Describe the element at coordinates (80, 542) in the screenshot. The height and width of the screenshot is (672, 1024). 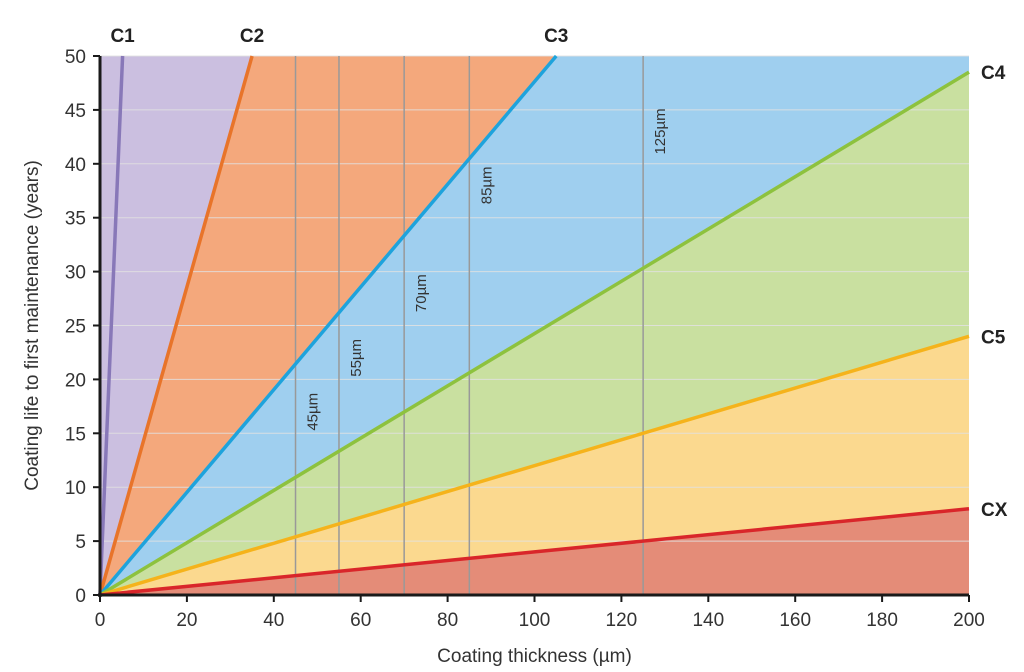
I see `y-tick-label-5: 5` at that location.